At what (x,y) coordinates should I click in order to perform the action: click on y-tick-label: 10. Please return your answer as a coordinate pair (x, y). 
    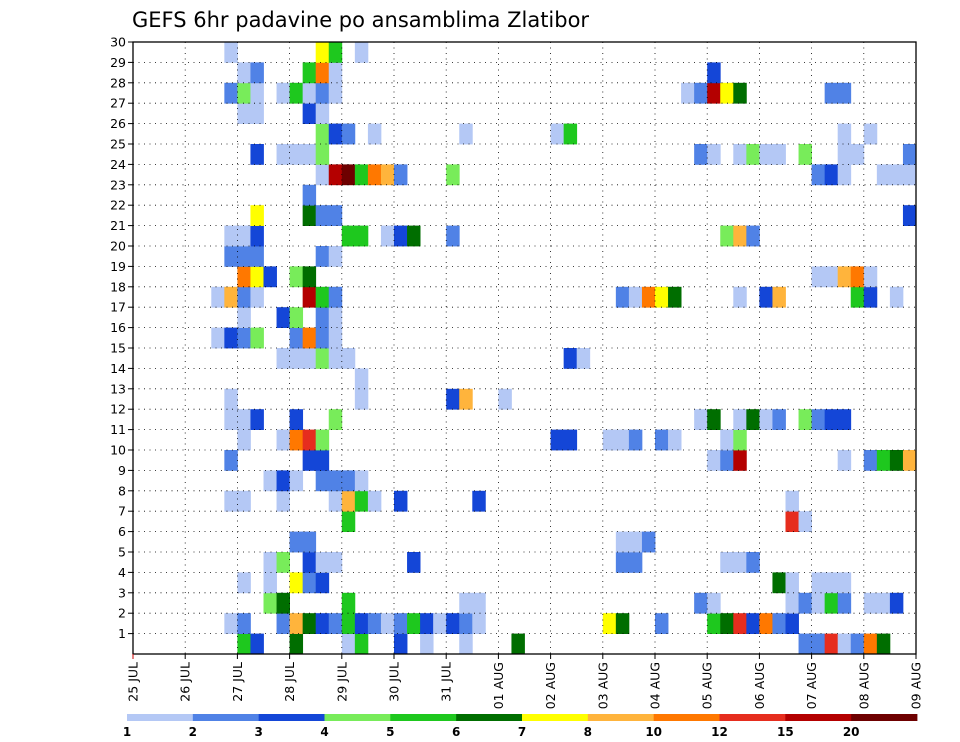
    Looking at the image, I should click on (118, 450).